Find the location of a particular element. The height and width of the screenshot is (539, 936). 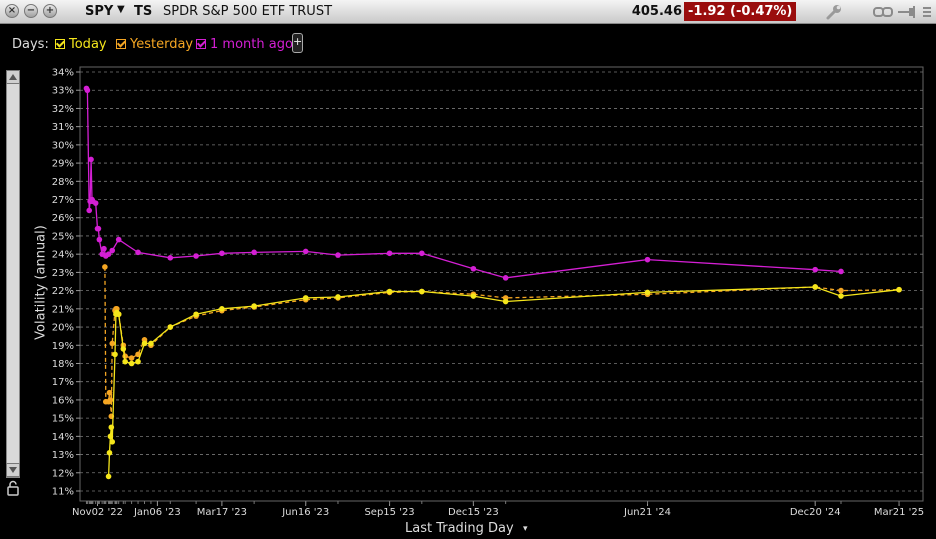

lock-icon is located at coordinates (13, 488).